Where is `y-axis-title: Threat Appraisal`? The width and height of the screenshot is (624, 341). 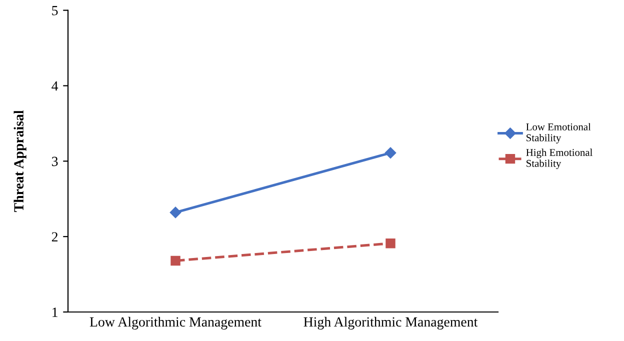 y-axis-title: Threat Appraisal is located at coordinates (20, 161).